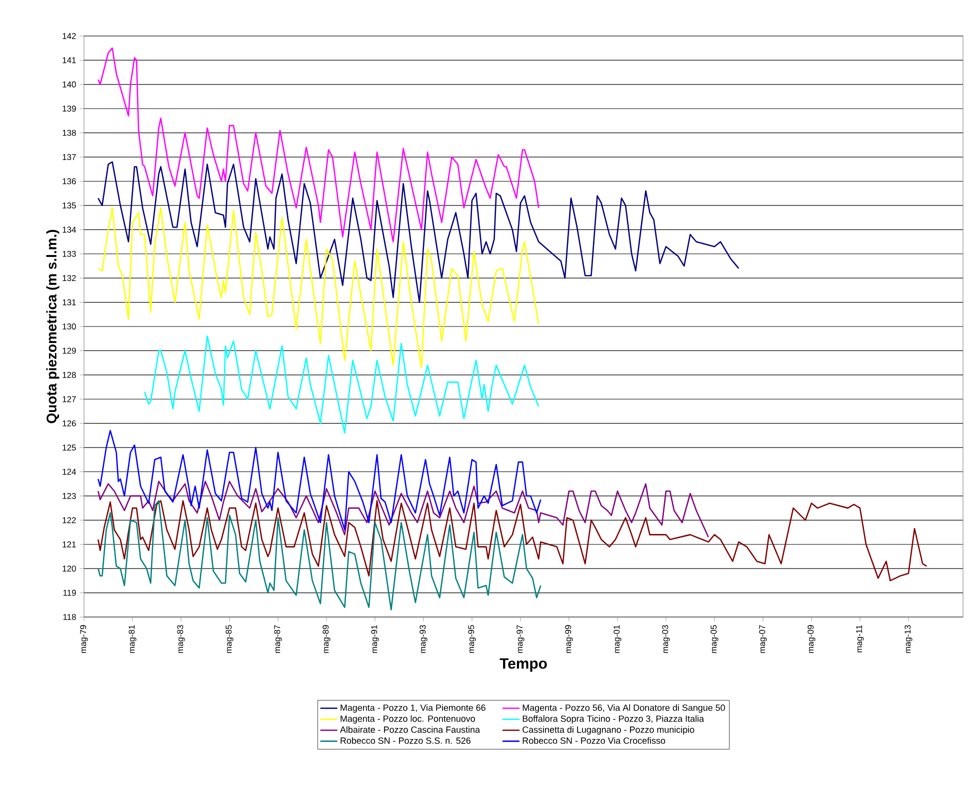 Image resolution: width=974 pixels, height=807 pixels. I want to click on legend-label: Magenta - Pozzo 1, Via Piemonte 66, so click(413, 708).